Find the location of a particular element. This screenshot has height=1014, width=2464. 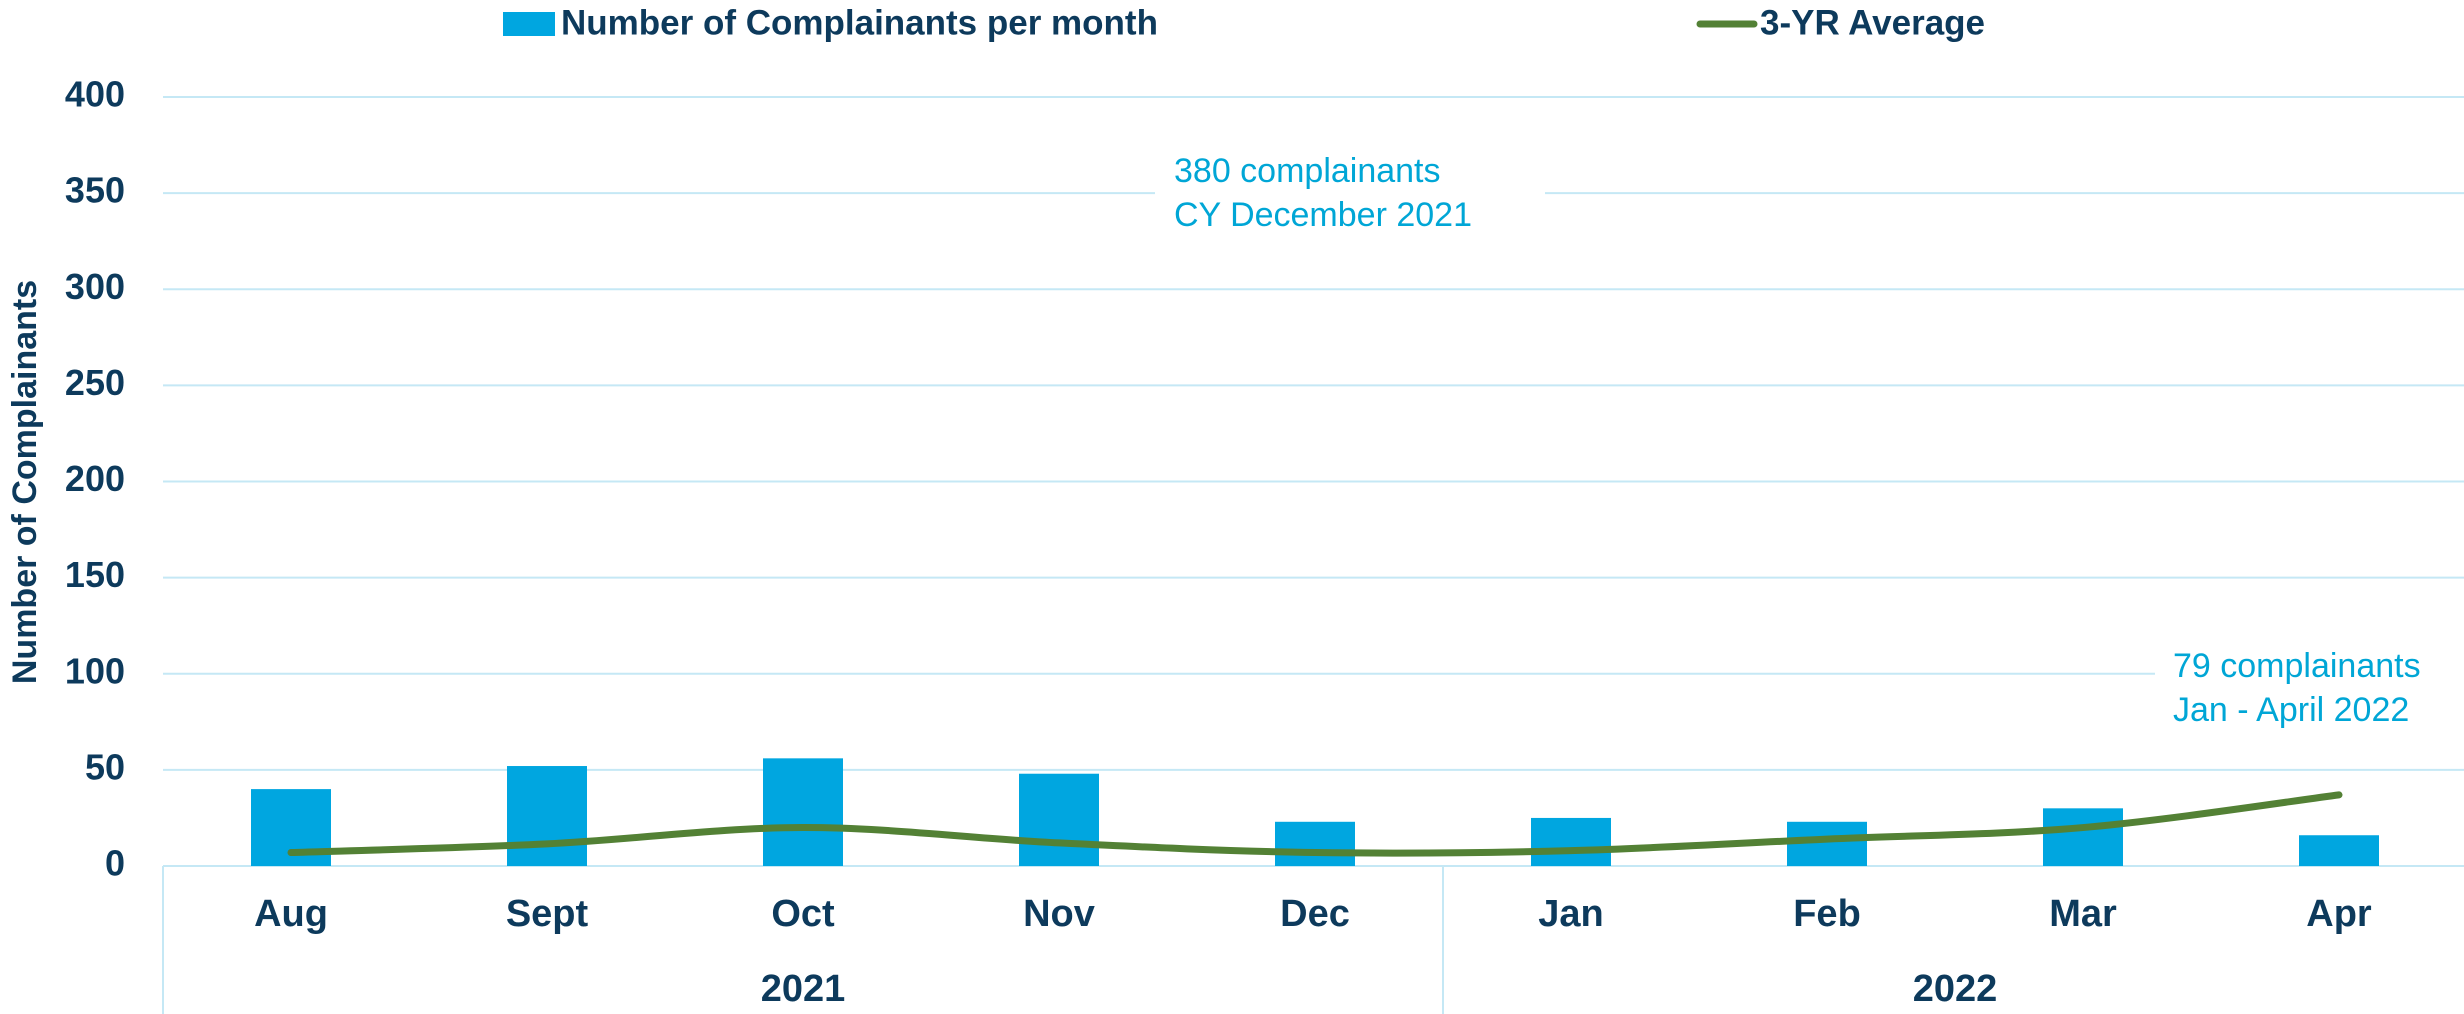

annotation: CY December 2021 is located at coordinates (1323, 215).